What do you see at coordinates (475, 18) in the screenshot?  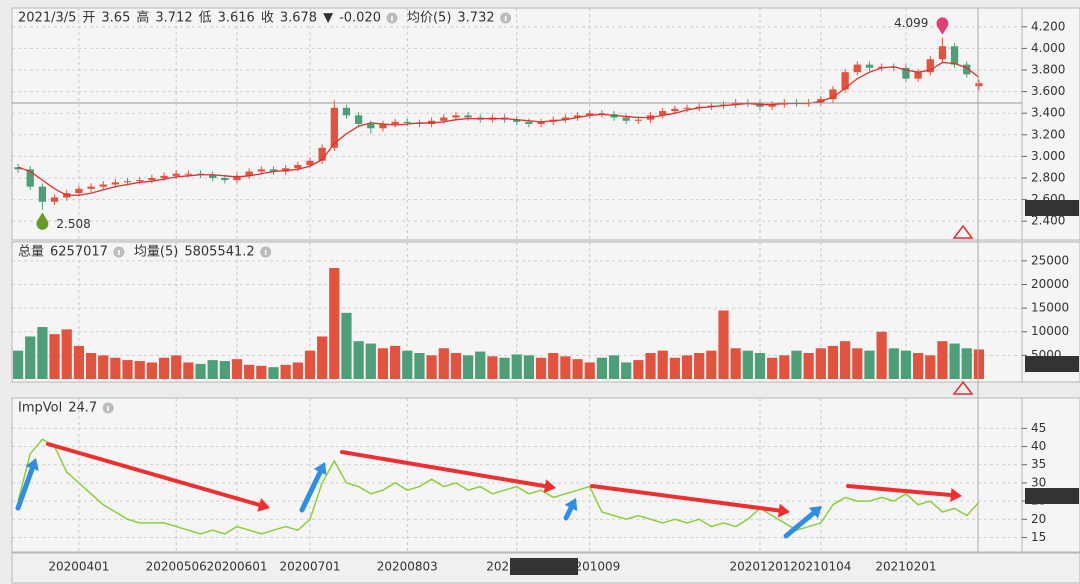 I see `header-item: 3.732` at bounding box center [475, 18].